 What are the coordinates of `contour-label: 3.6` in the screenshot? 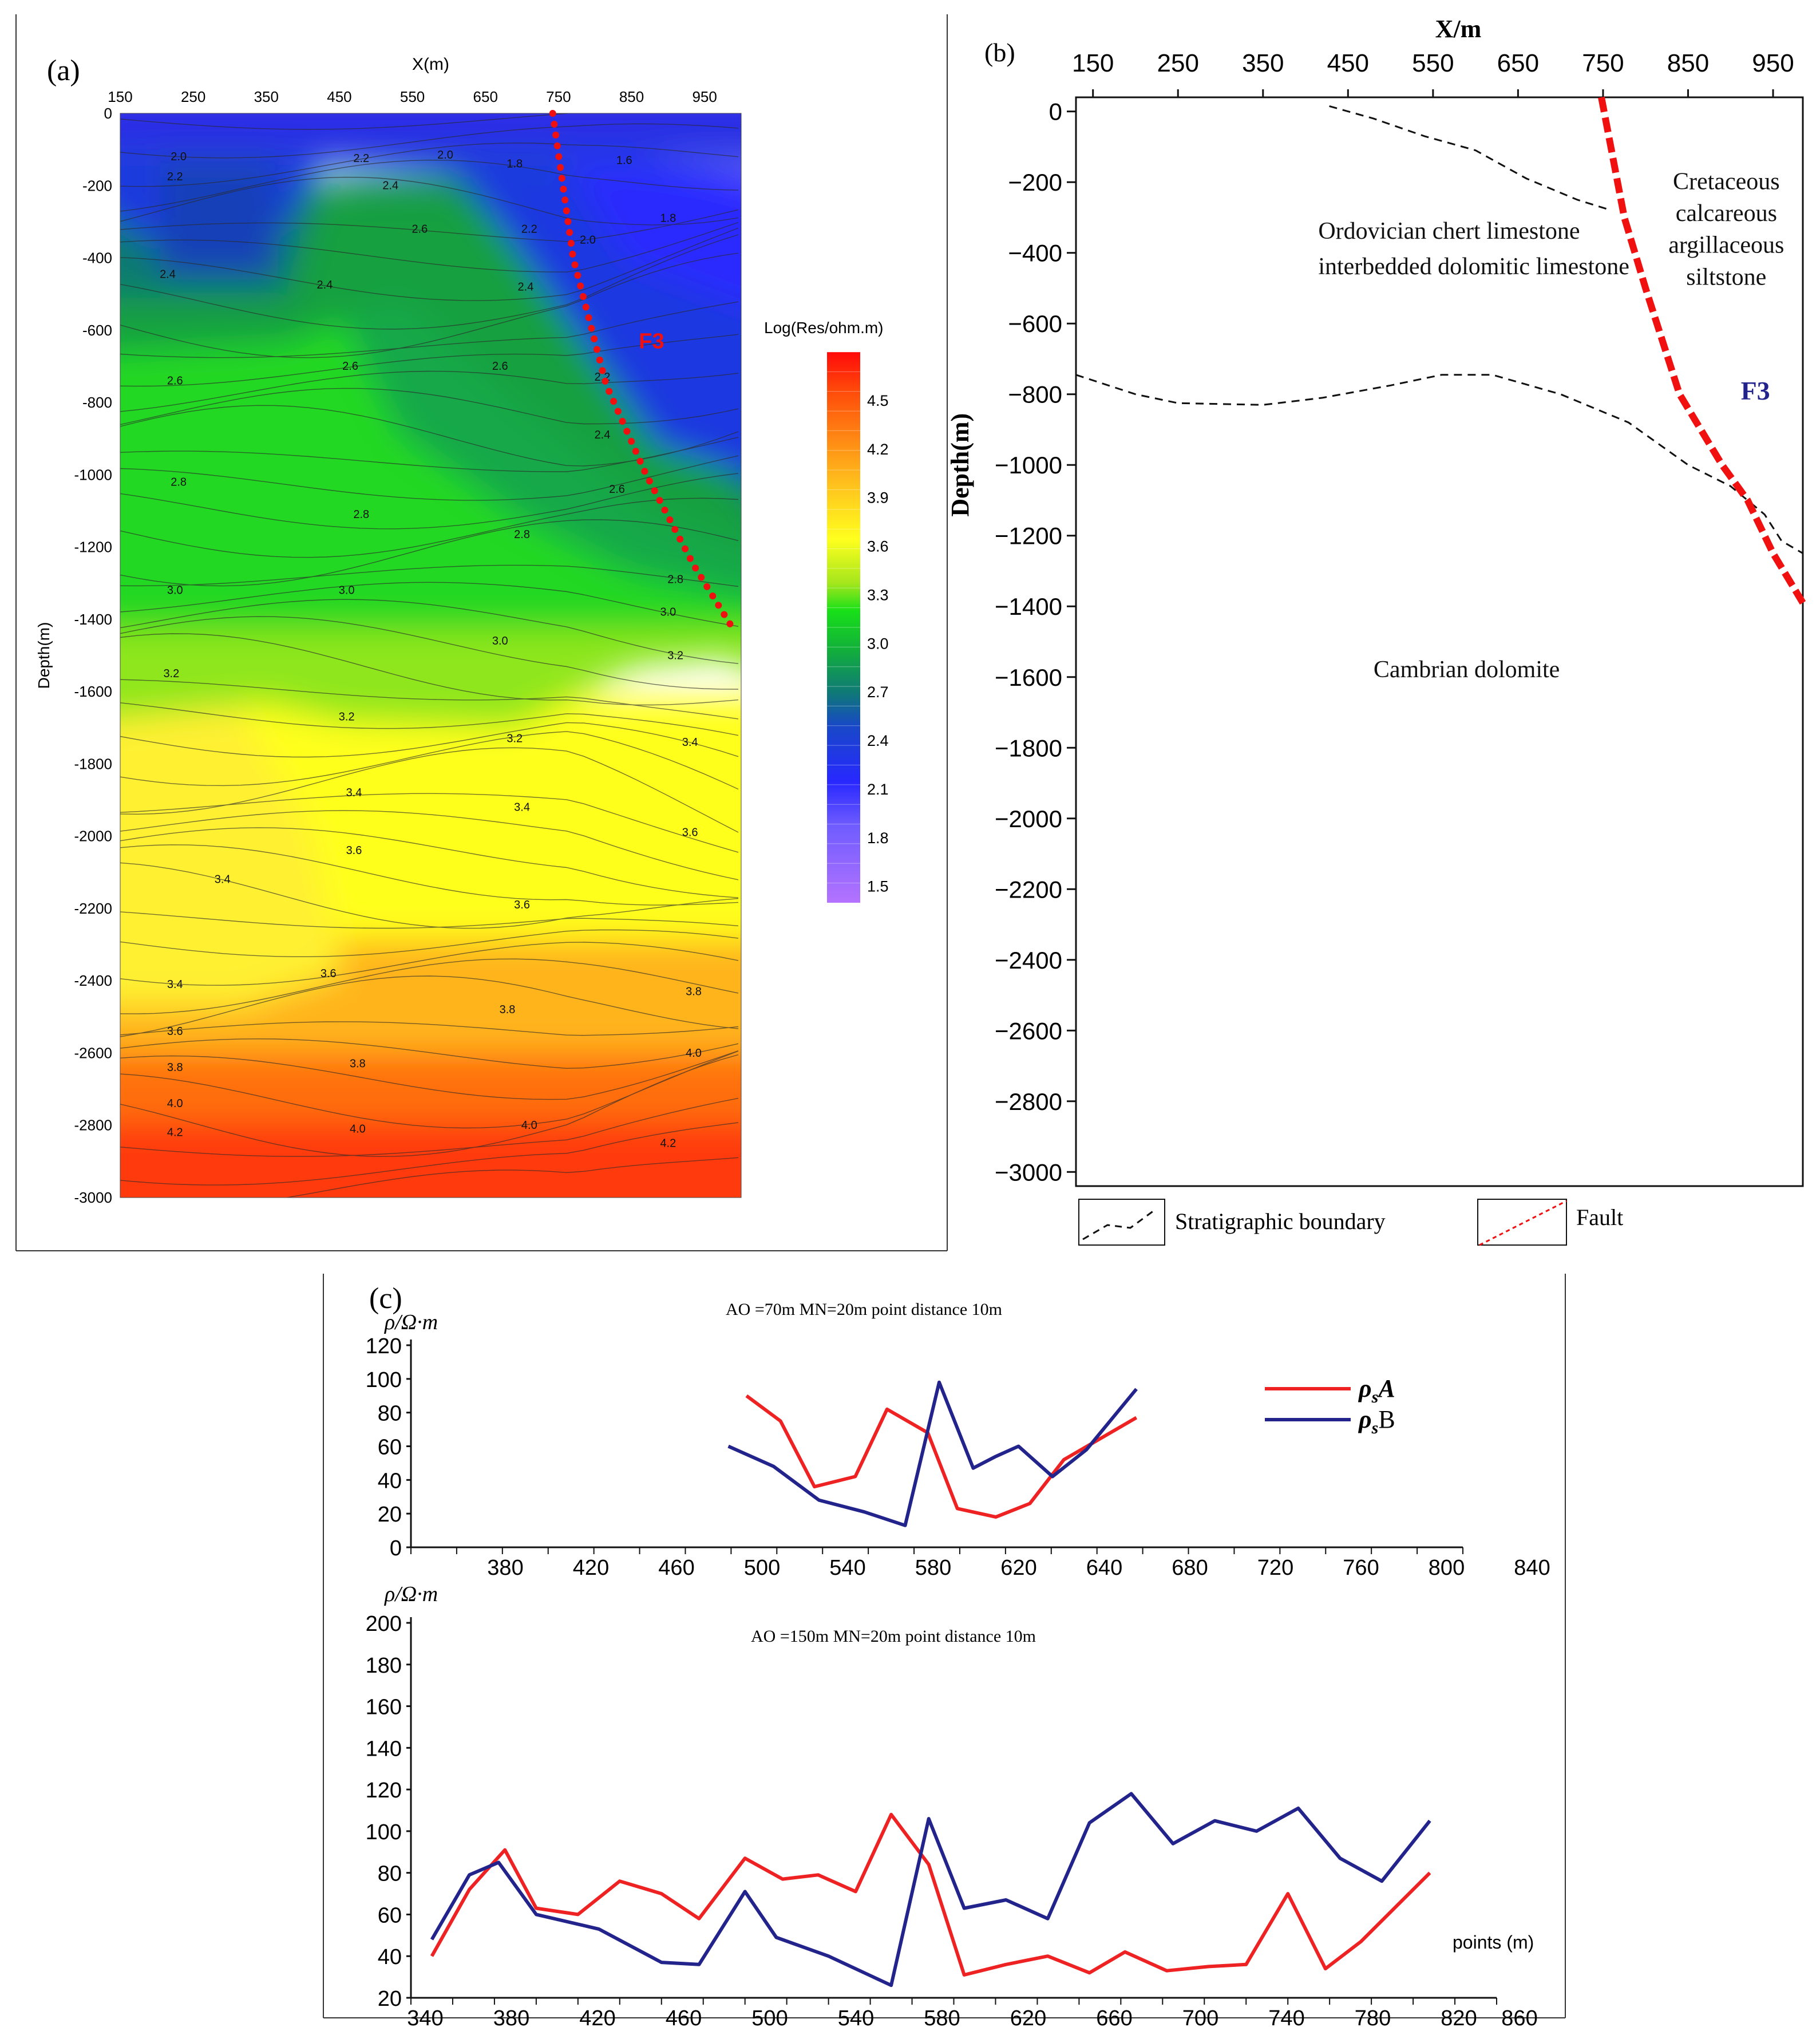 It's located at (690, 833).